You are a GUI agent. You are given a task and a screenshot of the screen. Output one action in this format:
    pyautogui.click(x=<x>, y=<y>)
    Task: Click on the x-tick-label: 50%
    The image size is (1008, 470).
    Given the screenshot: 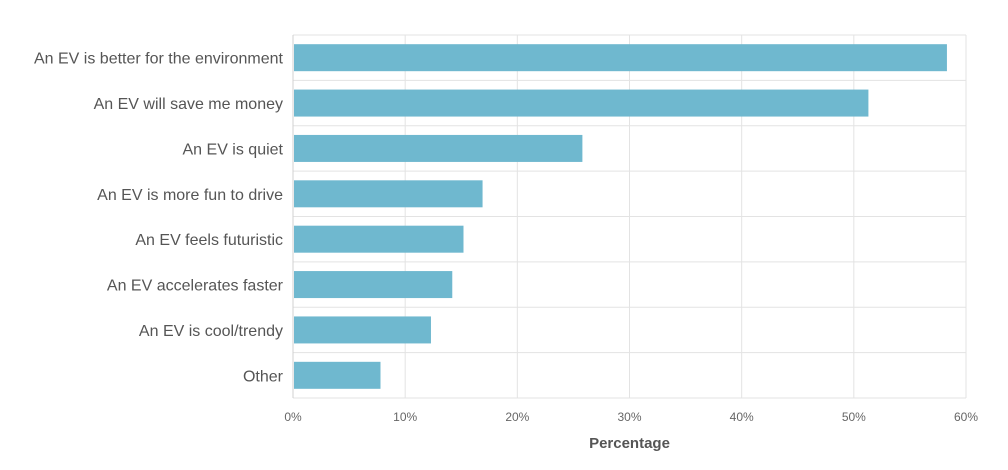 What is the action you would take?
    pyautogui.click(x=854, y=417)
    